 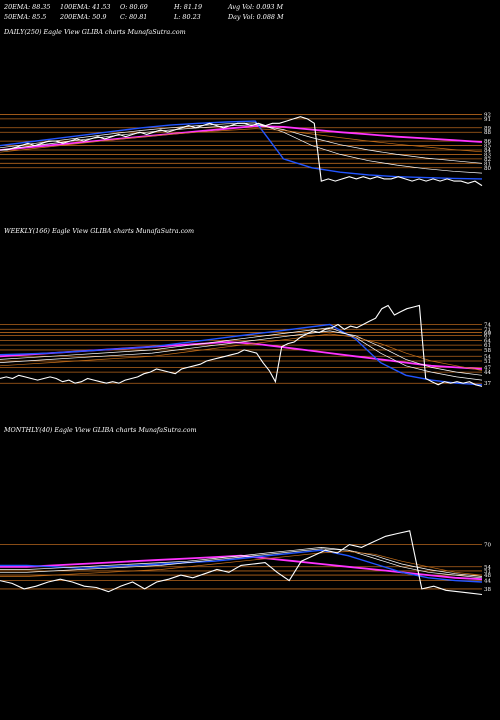 What do you see at coordinates (487, 129) in the screenshot?
I see `daily-level-label: 89` at bounding box center [487, 129].